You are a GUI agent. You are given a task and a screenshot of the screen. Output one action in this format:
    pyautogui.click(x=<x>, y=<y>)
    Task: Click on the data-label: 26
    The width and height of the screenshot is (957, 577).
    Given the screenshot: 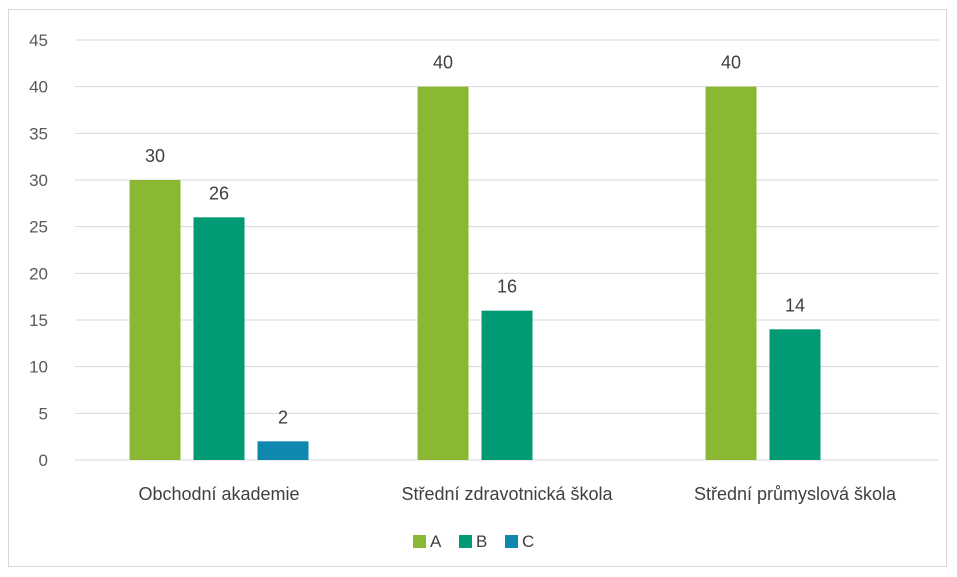 What is the action you would take?
    pyautogui.click(x=219, y=193)
    